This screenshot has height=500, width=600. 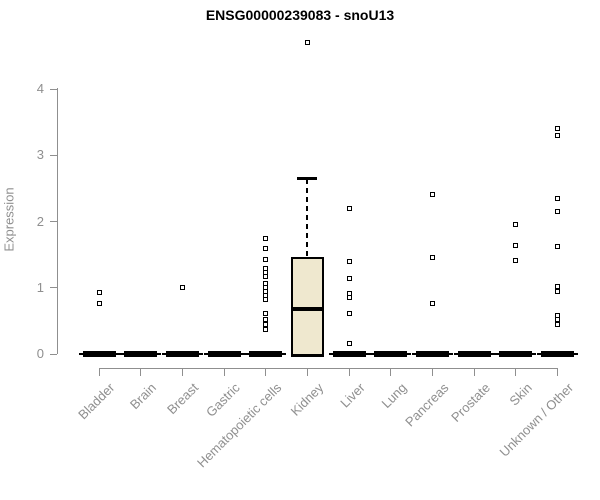 I want to click on whisker-line, so click(x=307, y=218).